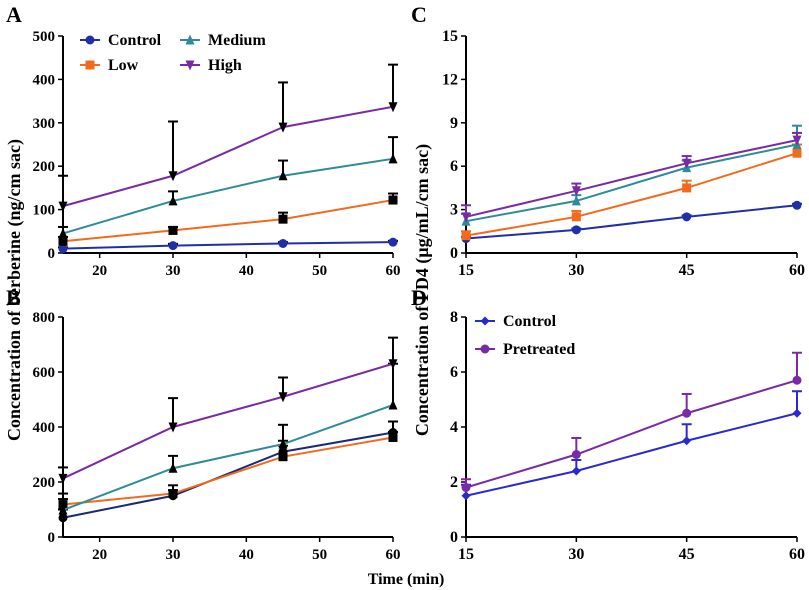  I want to click on y-tick-label: 15, so click(450, 36).